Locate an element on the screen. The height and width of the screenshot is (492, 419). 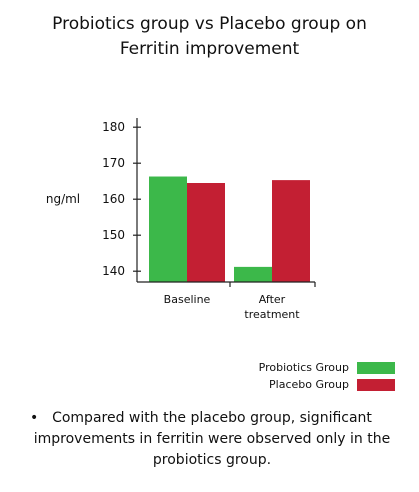
y-tick-label-180: 180 is located at coordinates (113, 127).